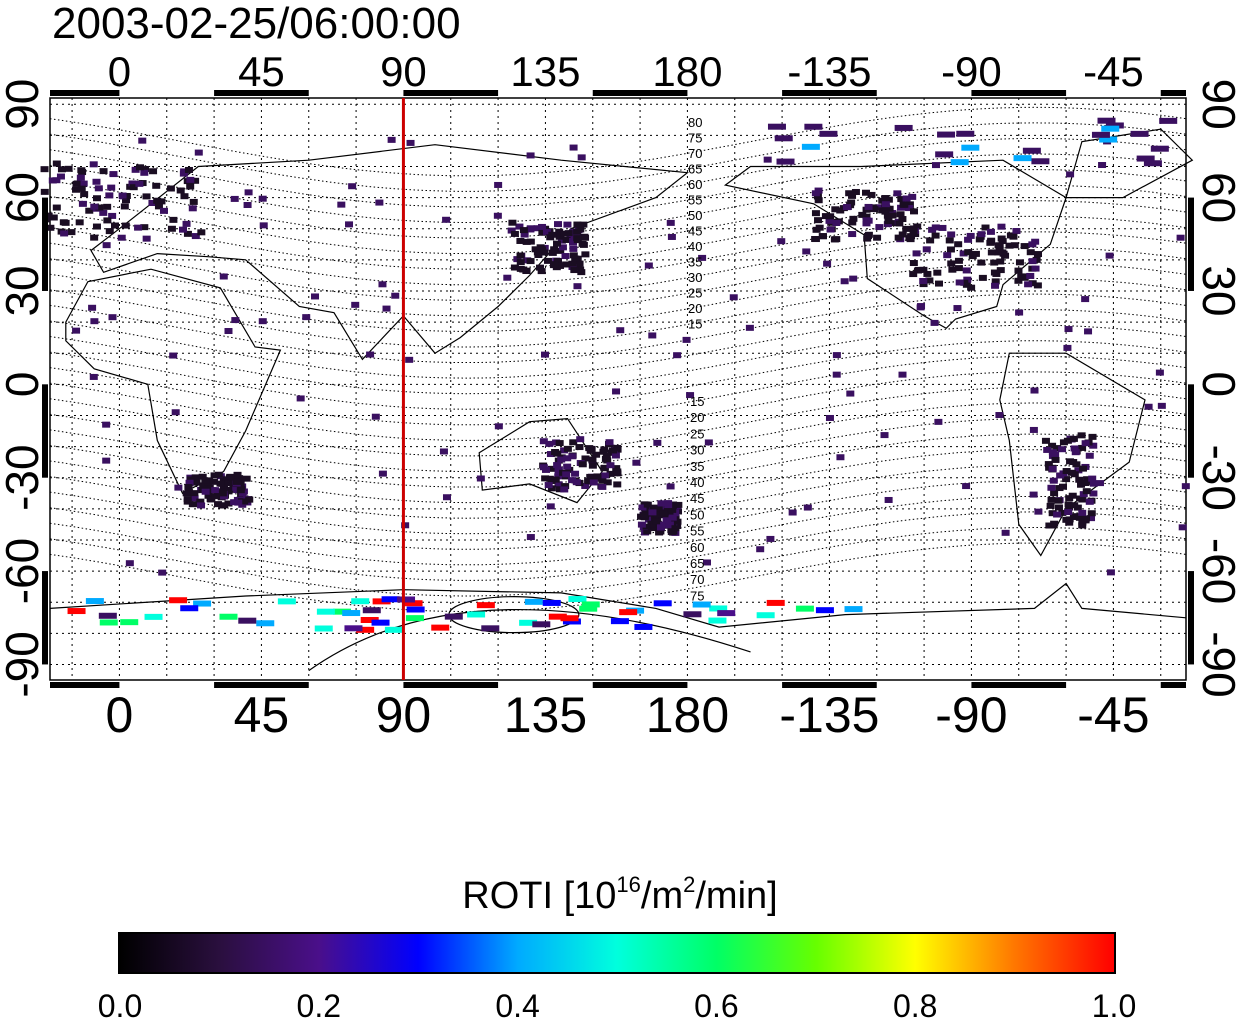 Image resolution: width=1240 pixels, height=1024 pixels. What do you see at coordinates (529, 640) in the screenshot?
I see `south-pole-contour-outer` at bounding box center [529, 640].